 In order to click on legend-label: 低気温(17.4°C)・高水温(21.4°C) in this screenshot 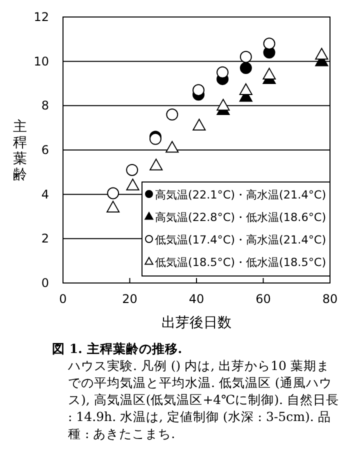, I will do `click(240, 240)`.